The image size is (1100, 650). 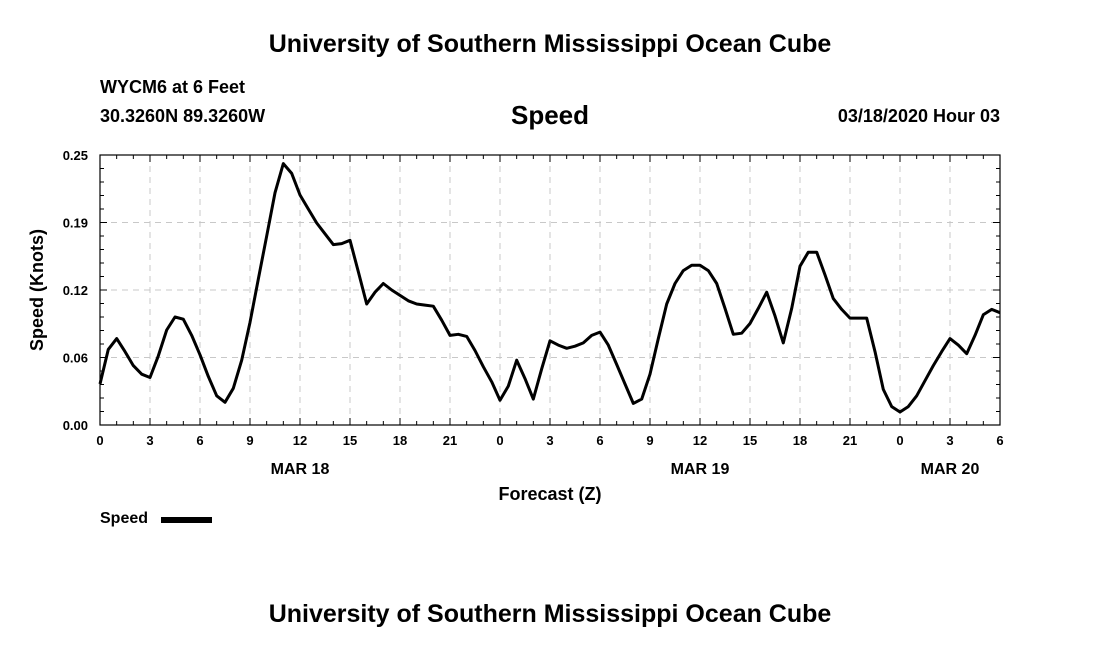 I want to click on station-label: WYCM6 at 6 Feet, so click(x=173, y=87).